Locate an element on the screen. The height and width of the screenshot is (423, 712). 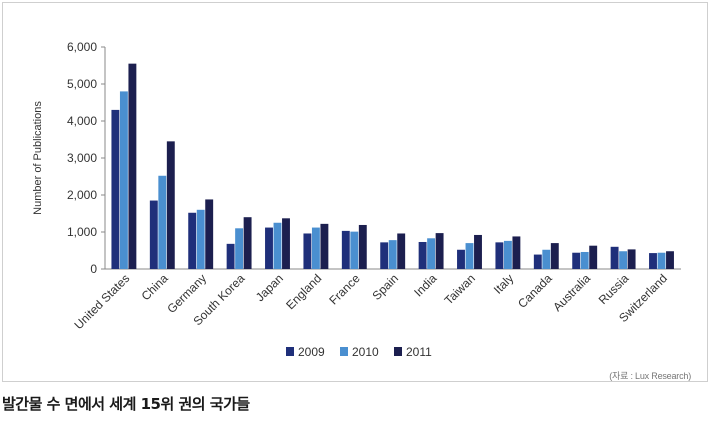
y-tick-label: 6,000 is located at coordinates (82, 47).